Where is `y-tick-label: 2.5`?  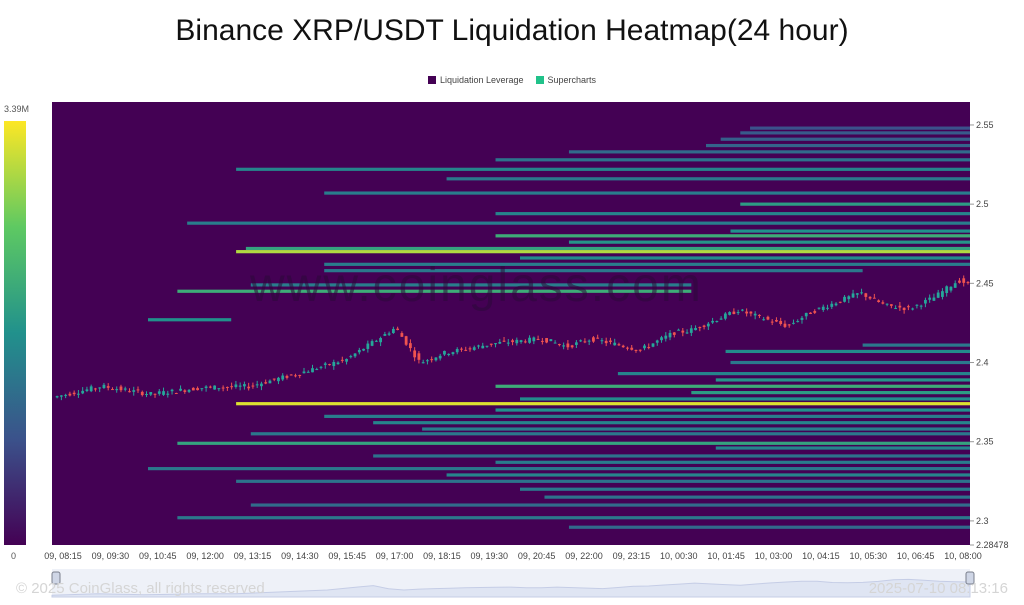 y-tick-label: 2.5 is located at coordinates (982, 204).